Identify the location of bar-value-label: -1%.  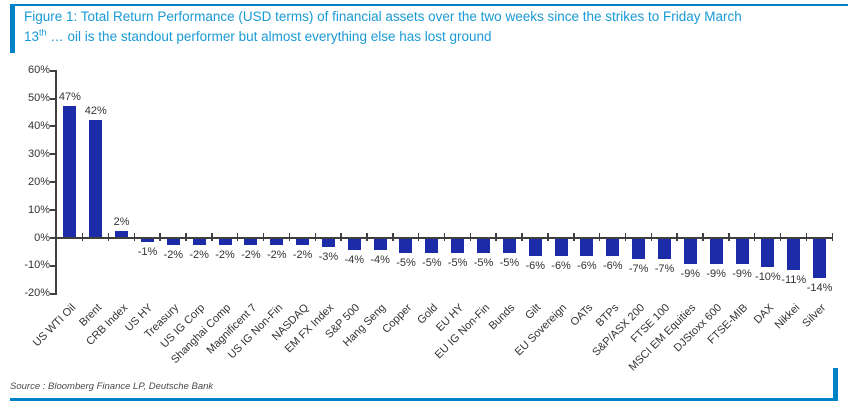
(147, 251).